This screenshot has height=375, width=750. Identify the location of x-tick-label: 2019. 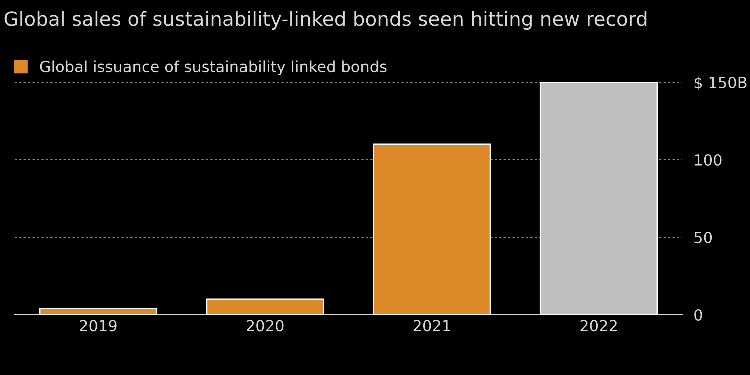
(98, 326).